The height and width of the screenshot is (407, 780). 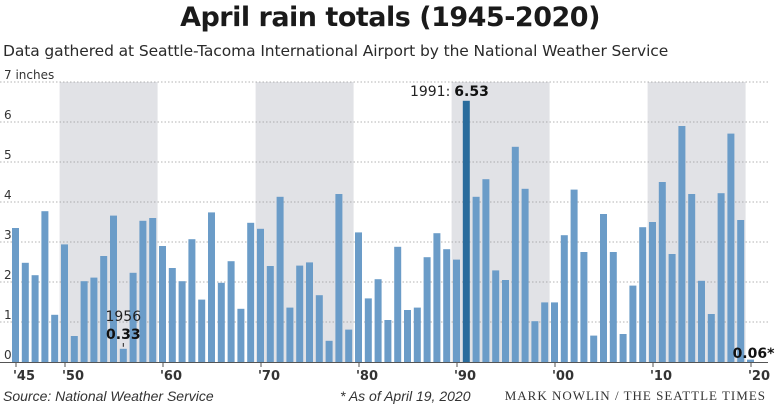 I want to click on annotation-1956-value: 0.33, so click(x=123, y=335).